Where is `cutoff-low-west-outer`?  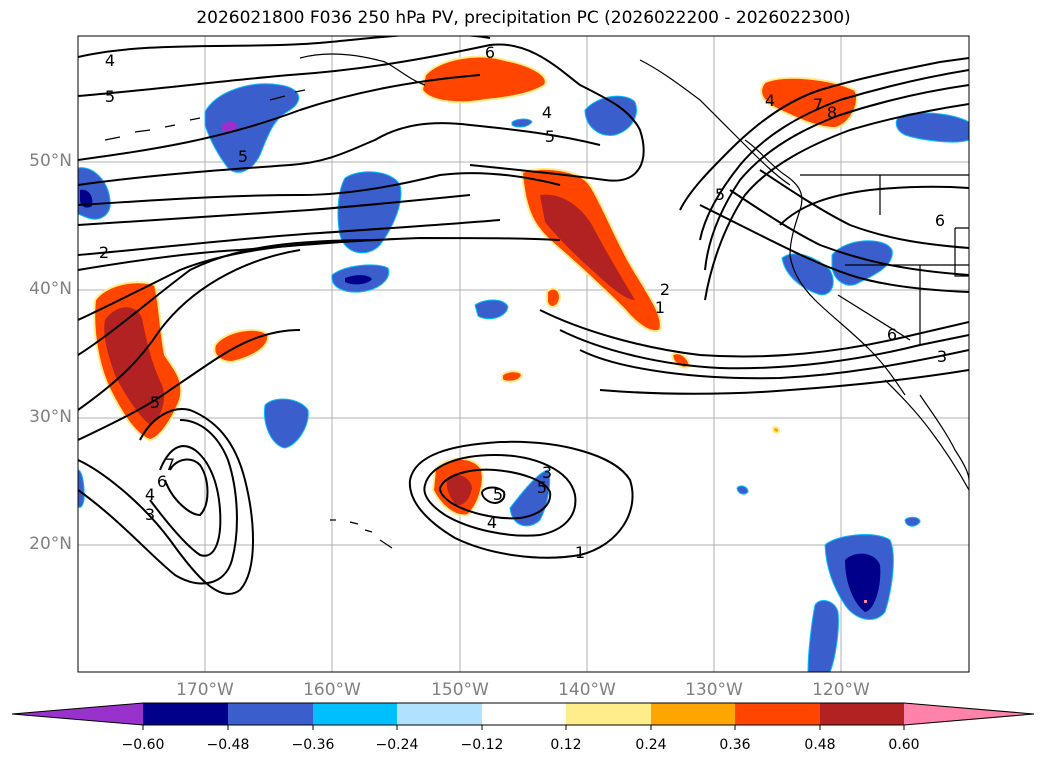 cutoff-low-west-outer is located at coordinates (166, 501).